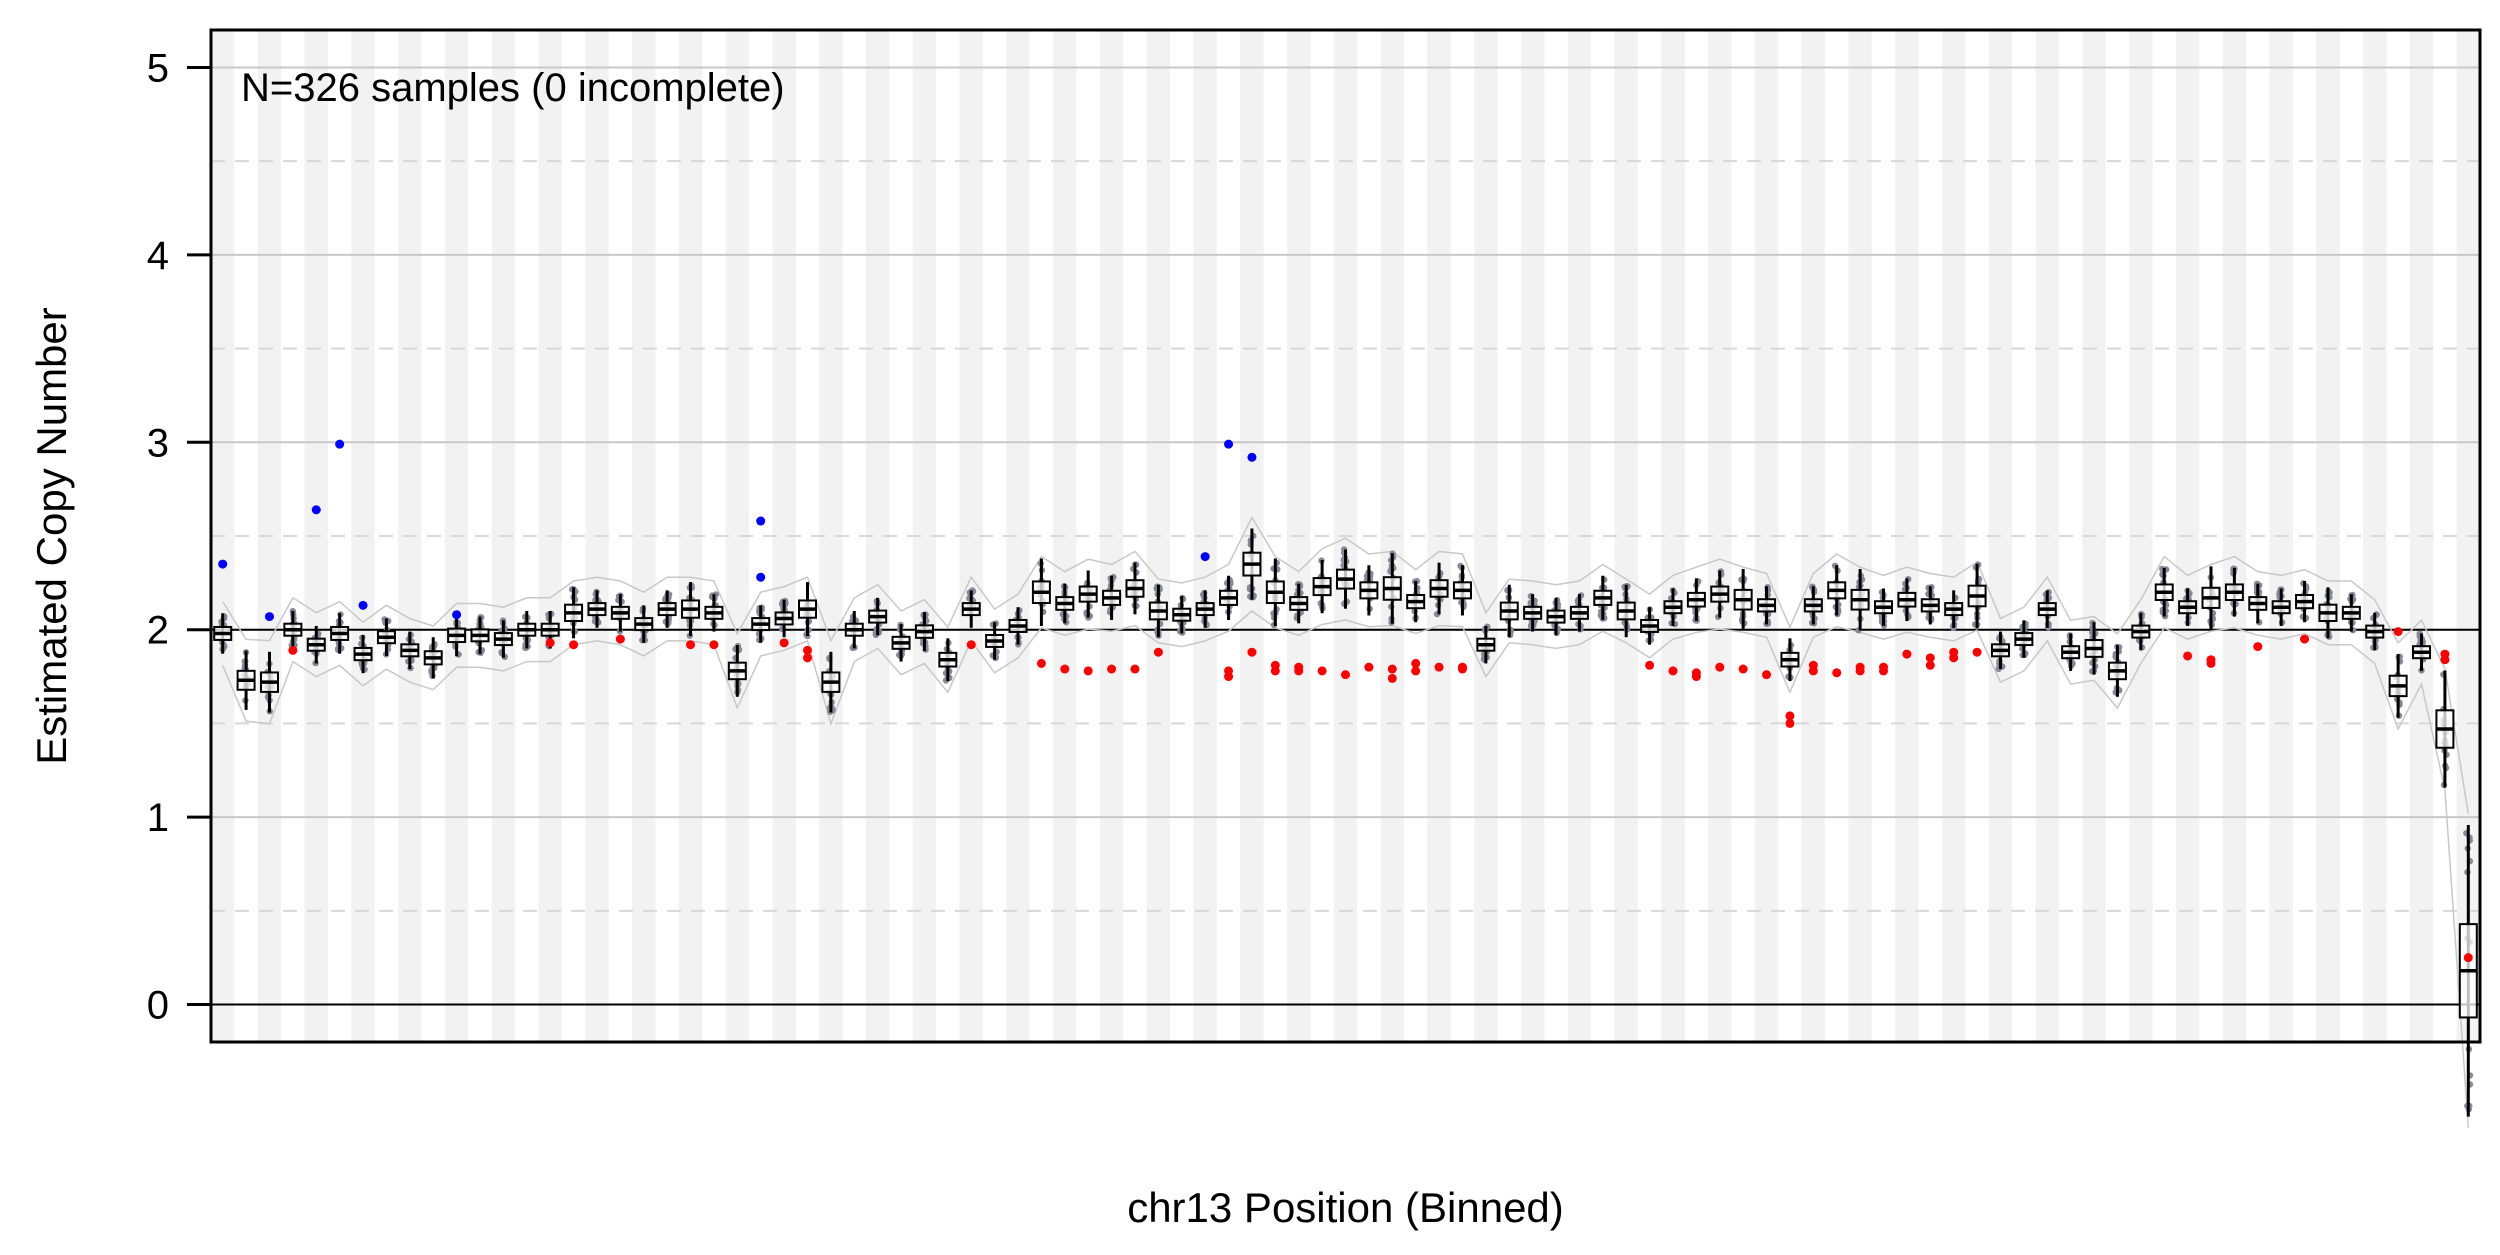 This screenshot has height=1255, width=2500. Describe the element at coordinates (158, 443) in the screenshot. I see `y-tick-label: 3` at that location.